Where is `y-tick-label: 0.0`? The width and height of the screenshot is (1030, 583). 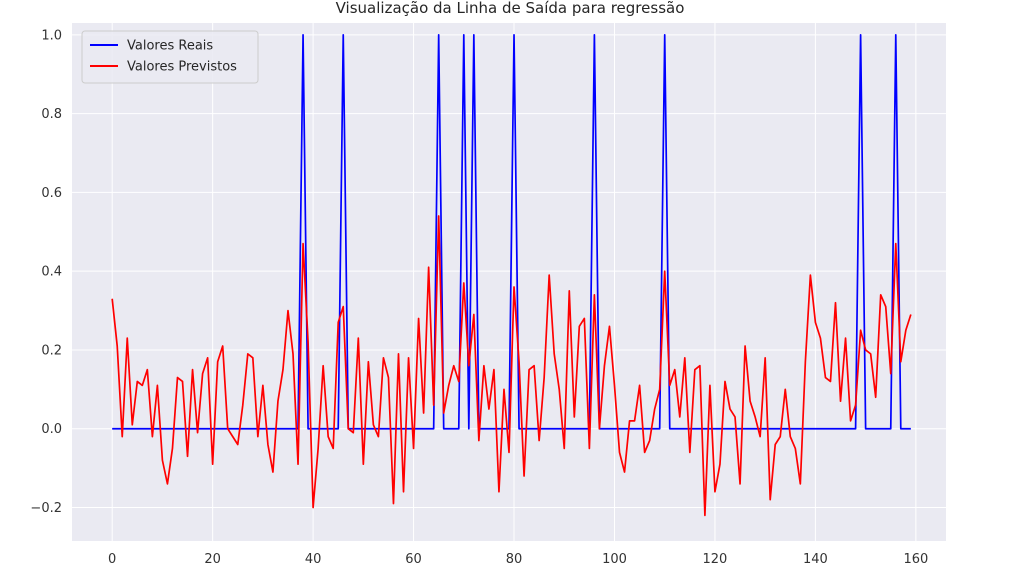 y-tick-label: 0.0 is located at coordinates (51, 429).